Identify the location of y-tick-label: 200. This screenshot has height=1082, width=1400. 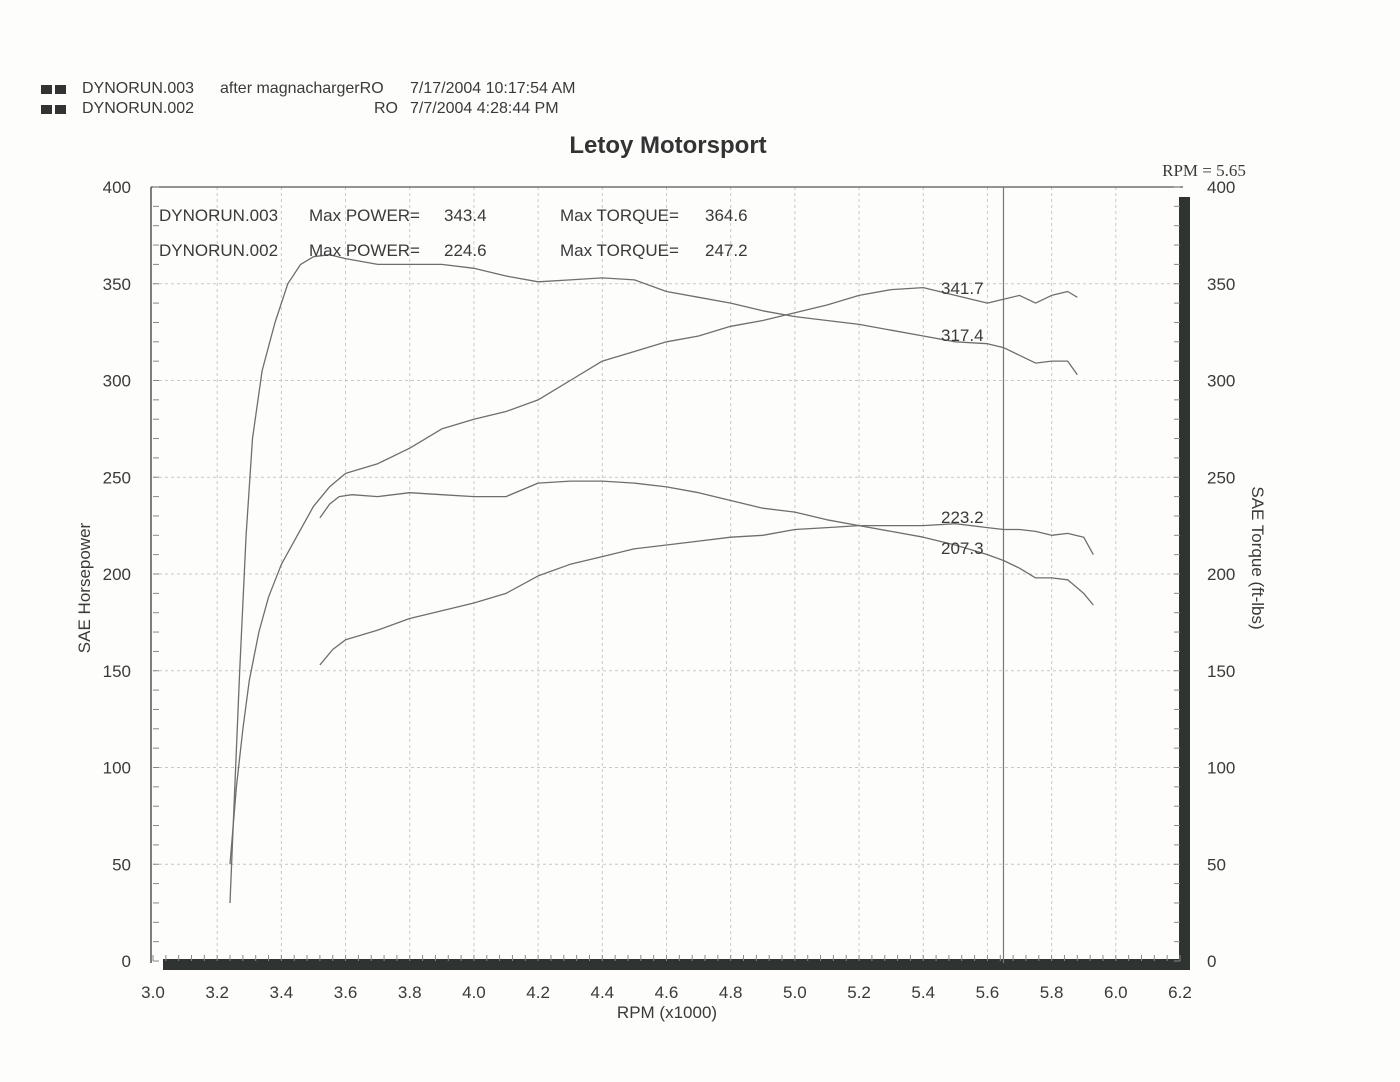
(117, 574).